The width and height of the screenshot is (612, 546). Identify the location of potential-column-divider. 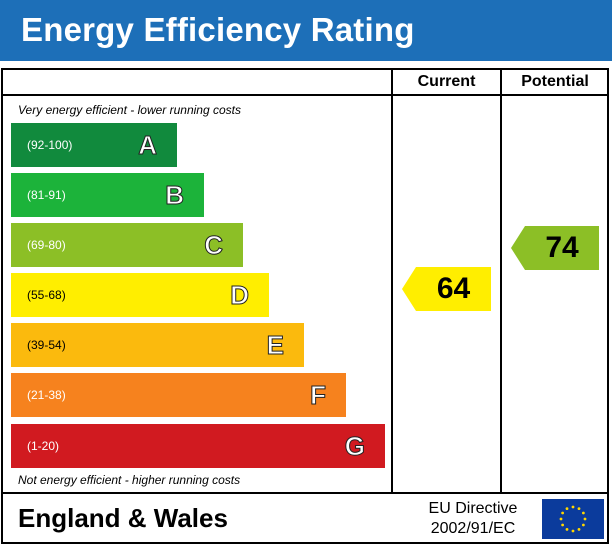
(501, 281).